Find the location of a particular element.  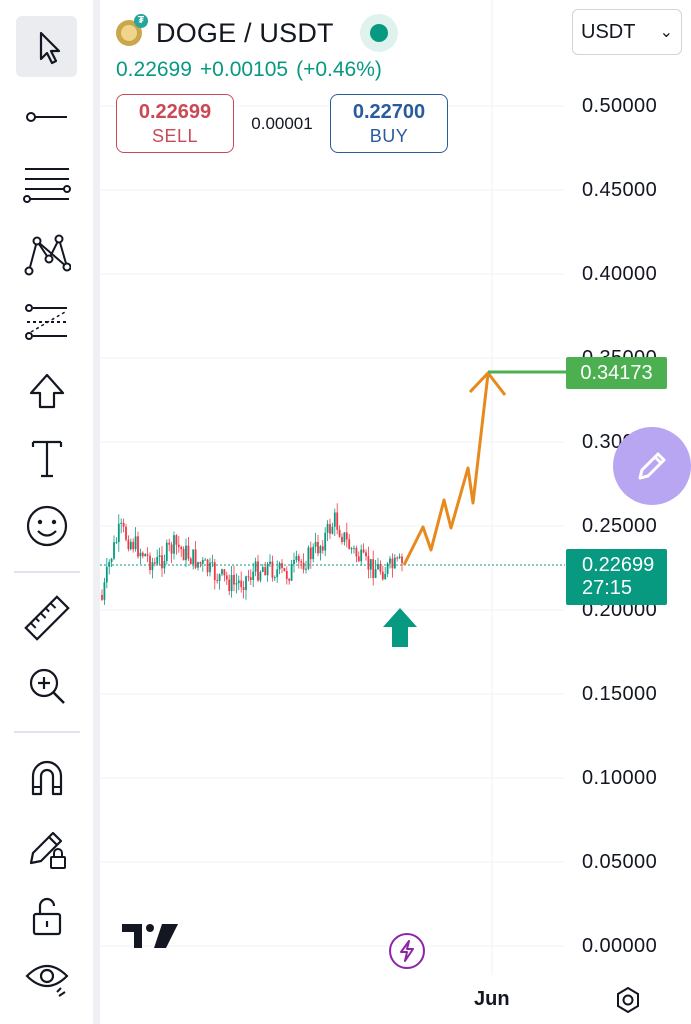

symbol-name: DOGE / USDT is located at coordinates (245, 32).